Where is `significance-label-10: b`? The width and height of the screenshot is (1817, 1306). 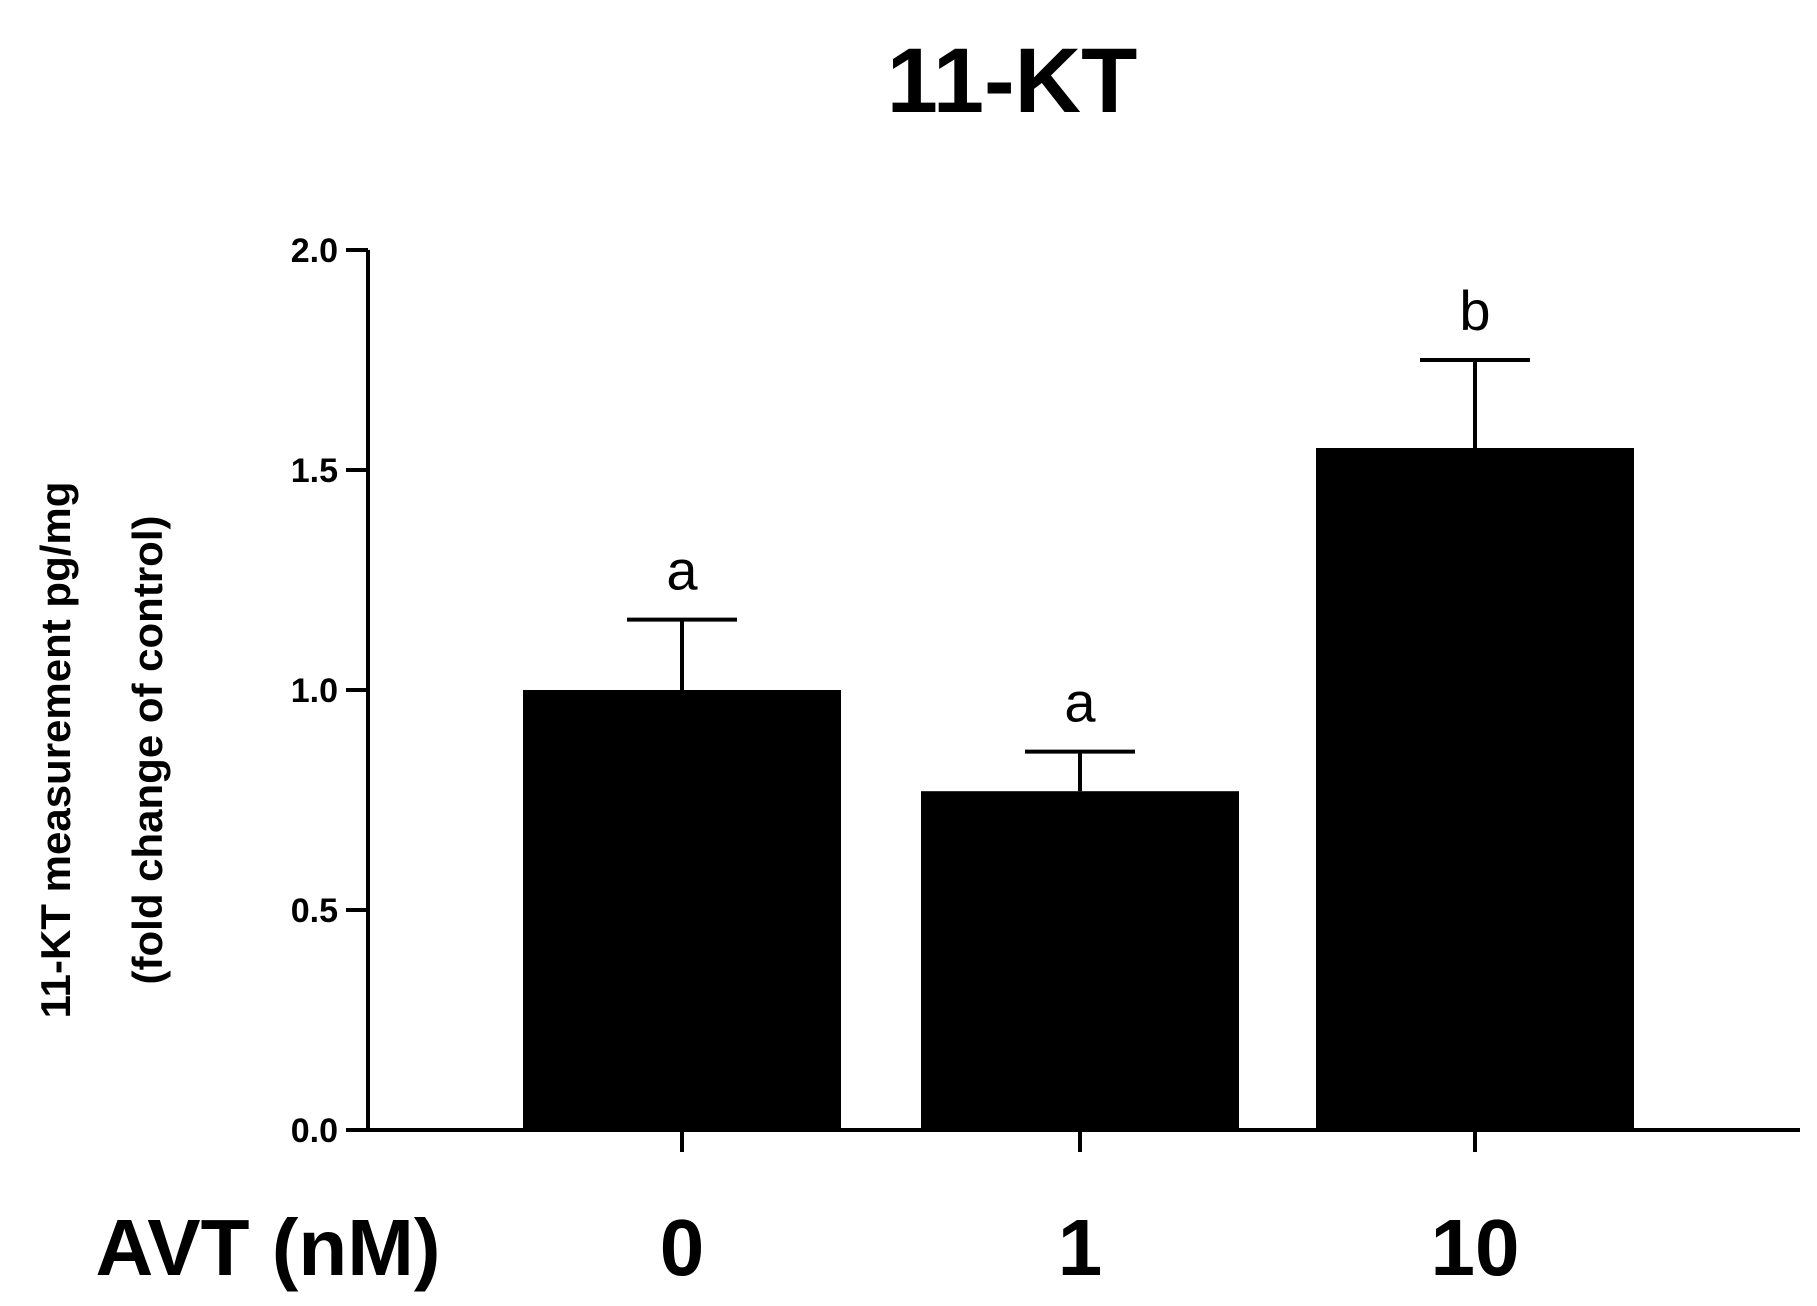
significance-label-10: b is located at coordinates (1474, 310).